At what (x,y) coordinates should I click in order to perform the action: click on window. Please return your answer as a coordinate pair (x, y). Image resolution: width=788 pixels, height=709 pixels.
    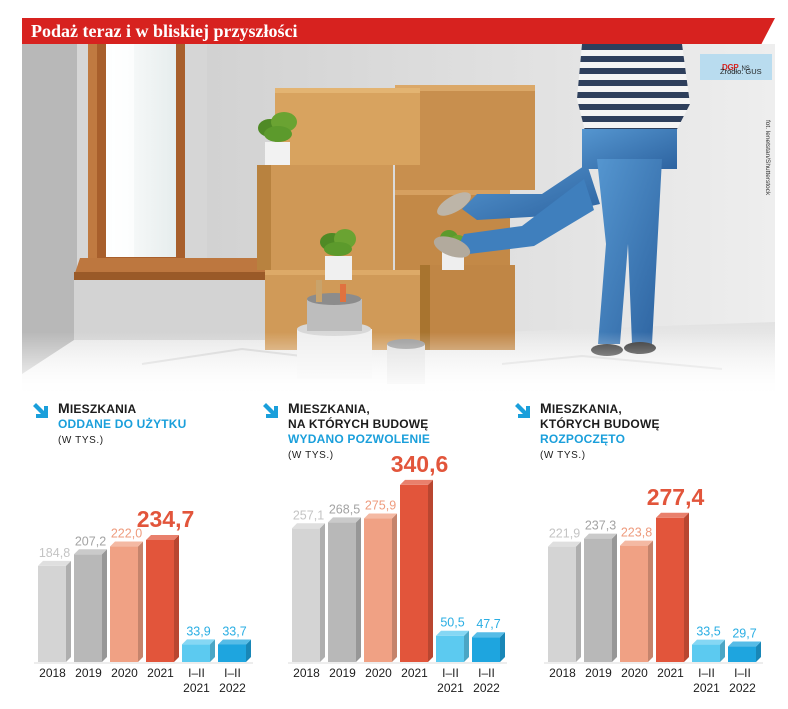
    Looking at the image, I should click on (177, 192).